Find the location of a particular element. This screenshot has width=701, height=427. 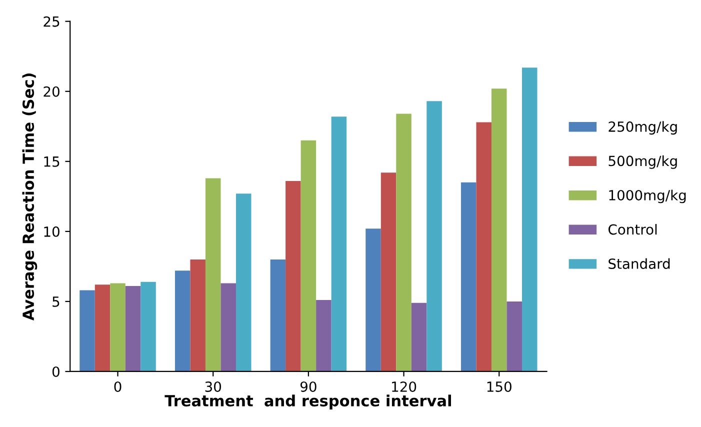

x-tick-label: 30 is located at coordinates (213, 386).